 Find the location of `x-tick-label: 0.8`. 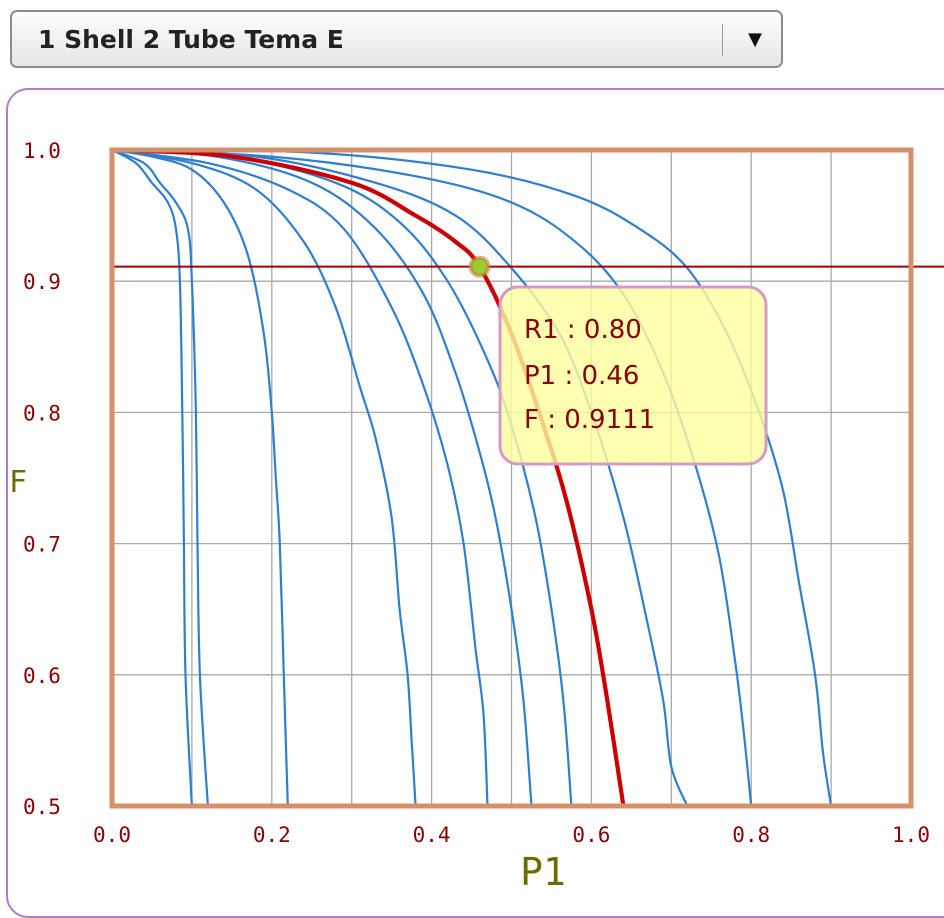

x-tick-label: 0.8 is located at coordinates (751, 835).